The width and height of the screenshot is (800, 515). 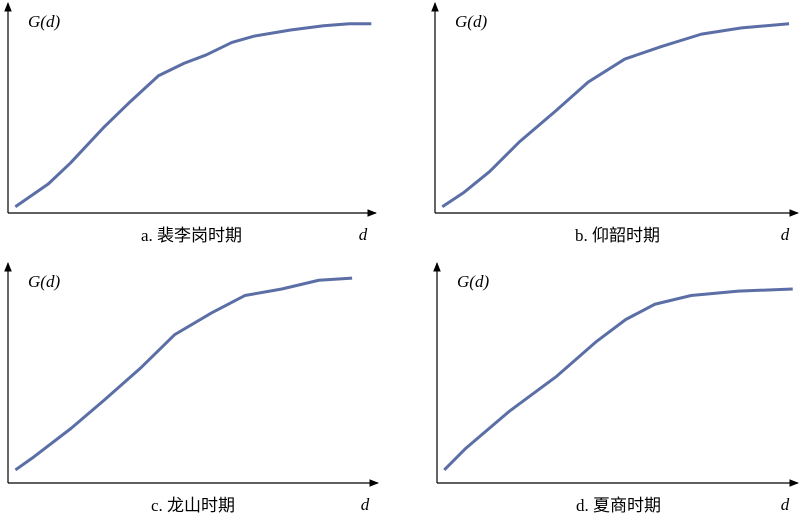 I want to click on panel-caption: d. 夏商时期, so click(x=618, y=505).